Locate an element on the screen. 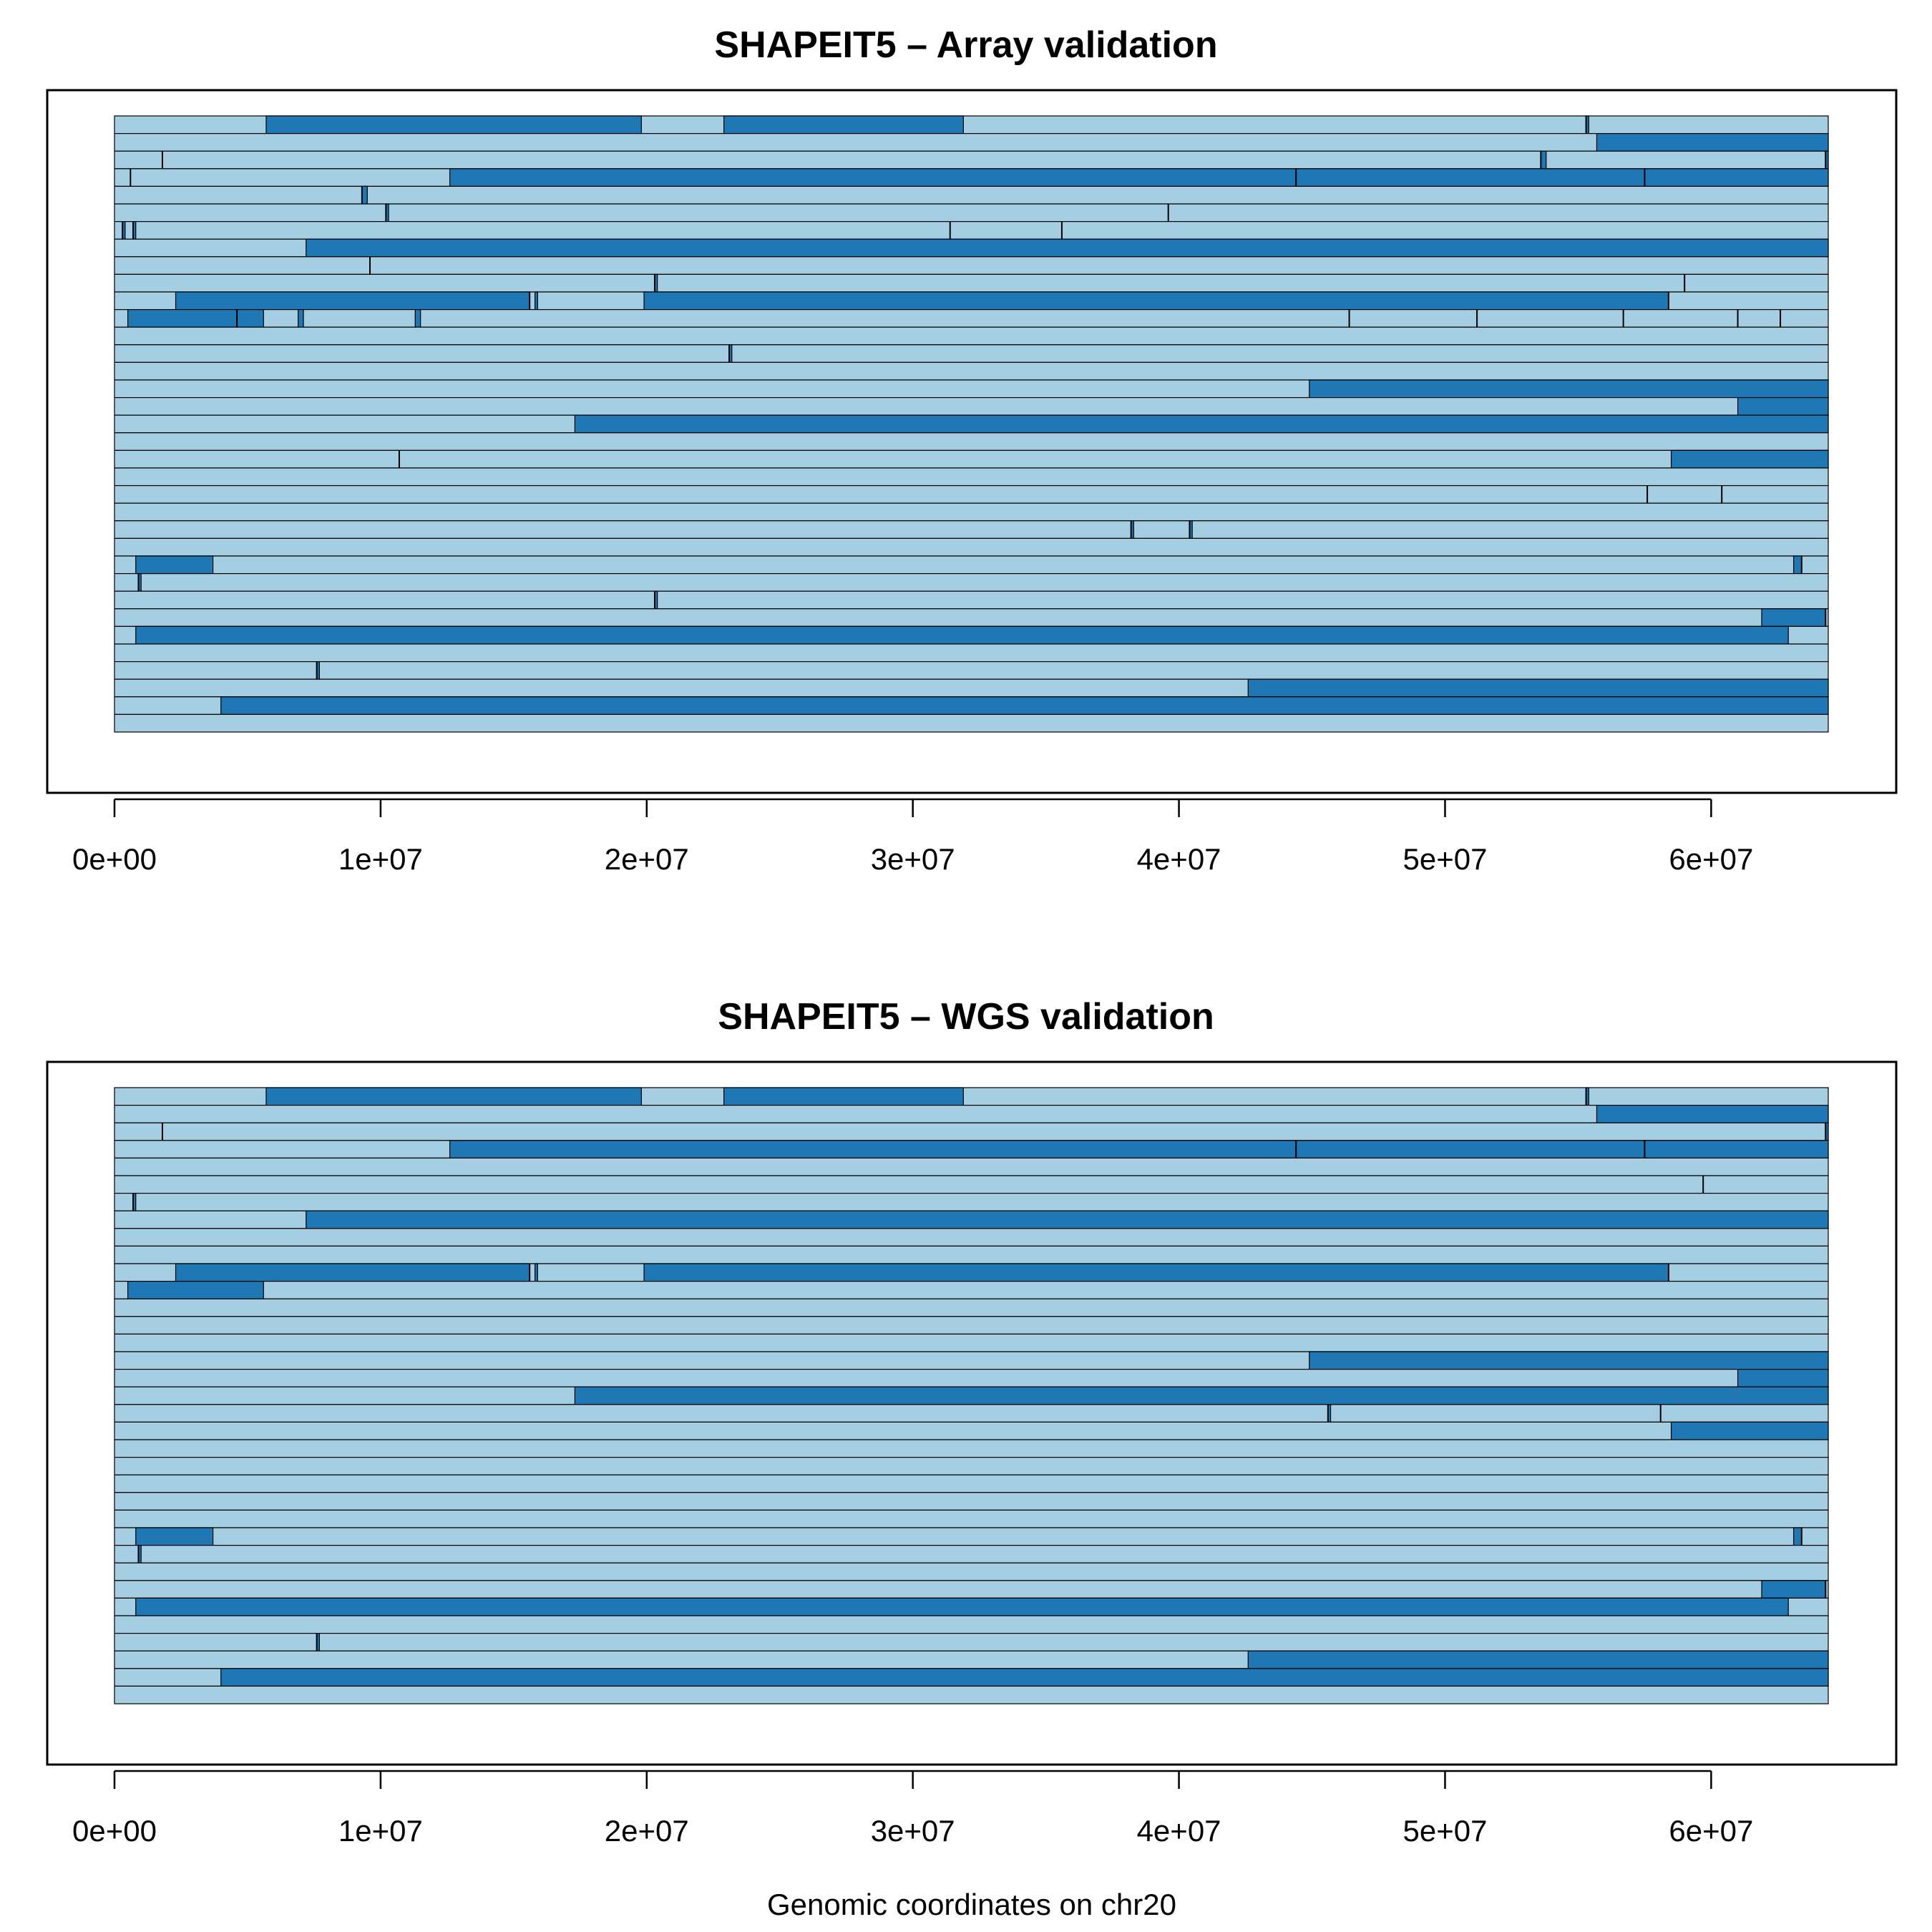  x-tick-label: 2e+07 is located at coordinates (647, 1831).